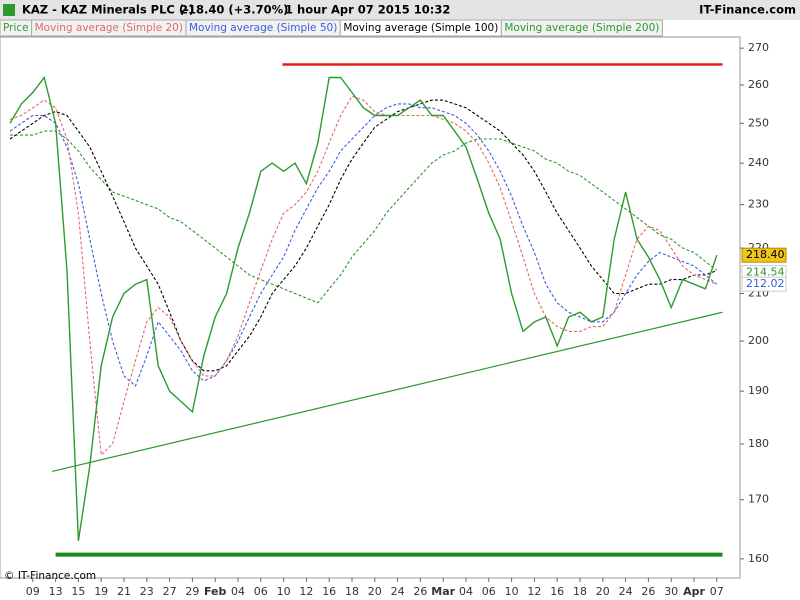 The width and height of the screenshot is (800, 600). Describe the element at coordinates (758, 390) in the screenshot. I see `y-tick-label: 190` at that location.